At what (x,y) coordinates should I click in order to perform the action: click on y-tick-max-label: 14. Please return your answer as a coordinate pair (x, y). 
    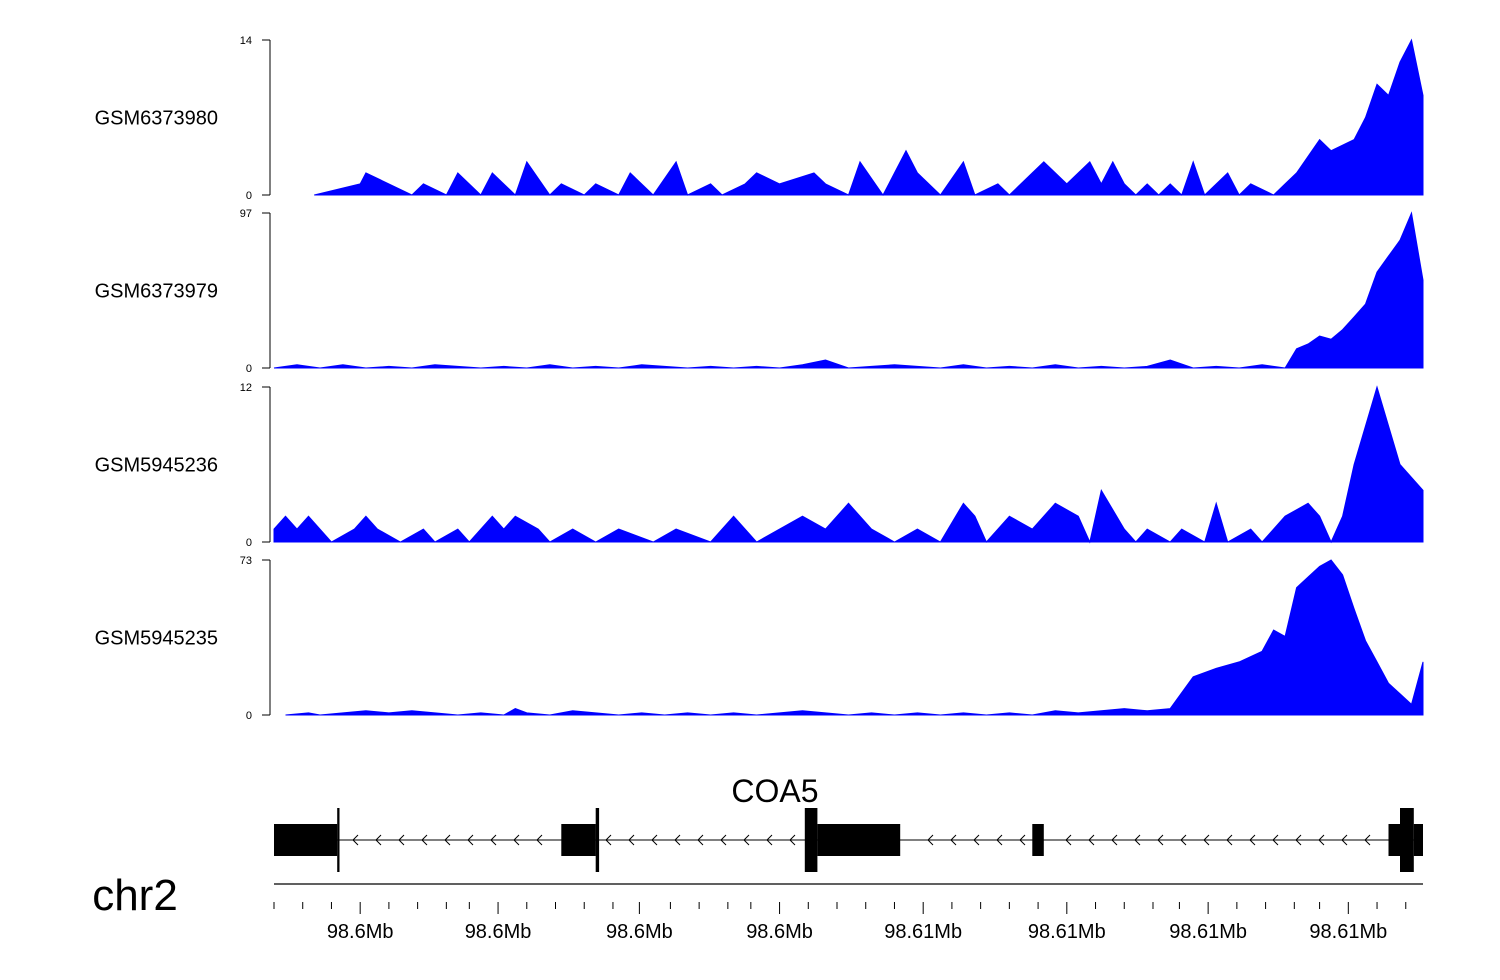
    Looking at the image, I should click on (246, 41).